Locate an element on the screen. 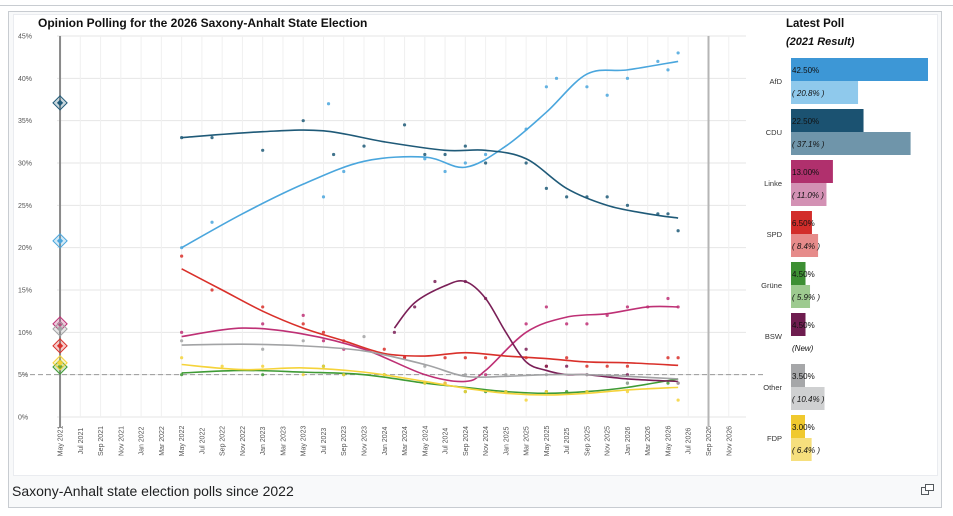  x-tick-label: Jul 2021 is located at coordinates (81, 441).